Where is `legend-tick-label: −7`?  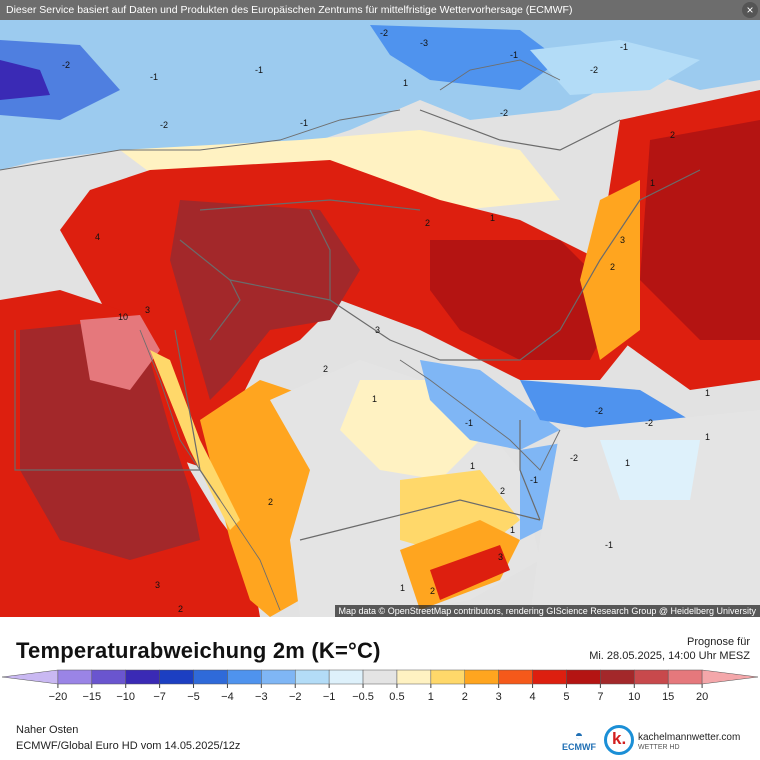 legend-tick-label: −7 is located at coordinates (159, 697).